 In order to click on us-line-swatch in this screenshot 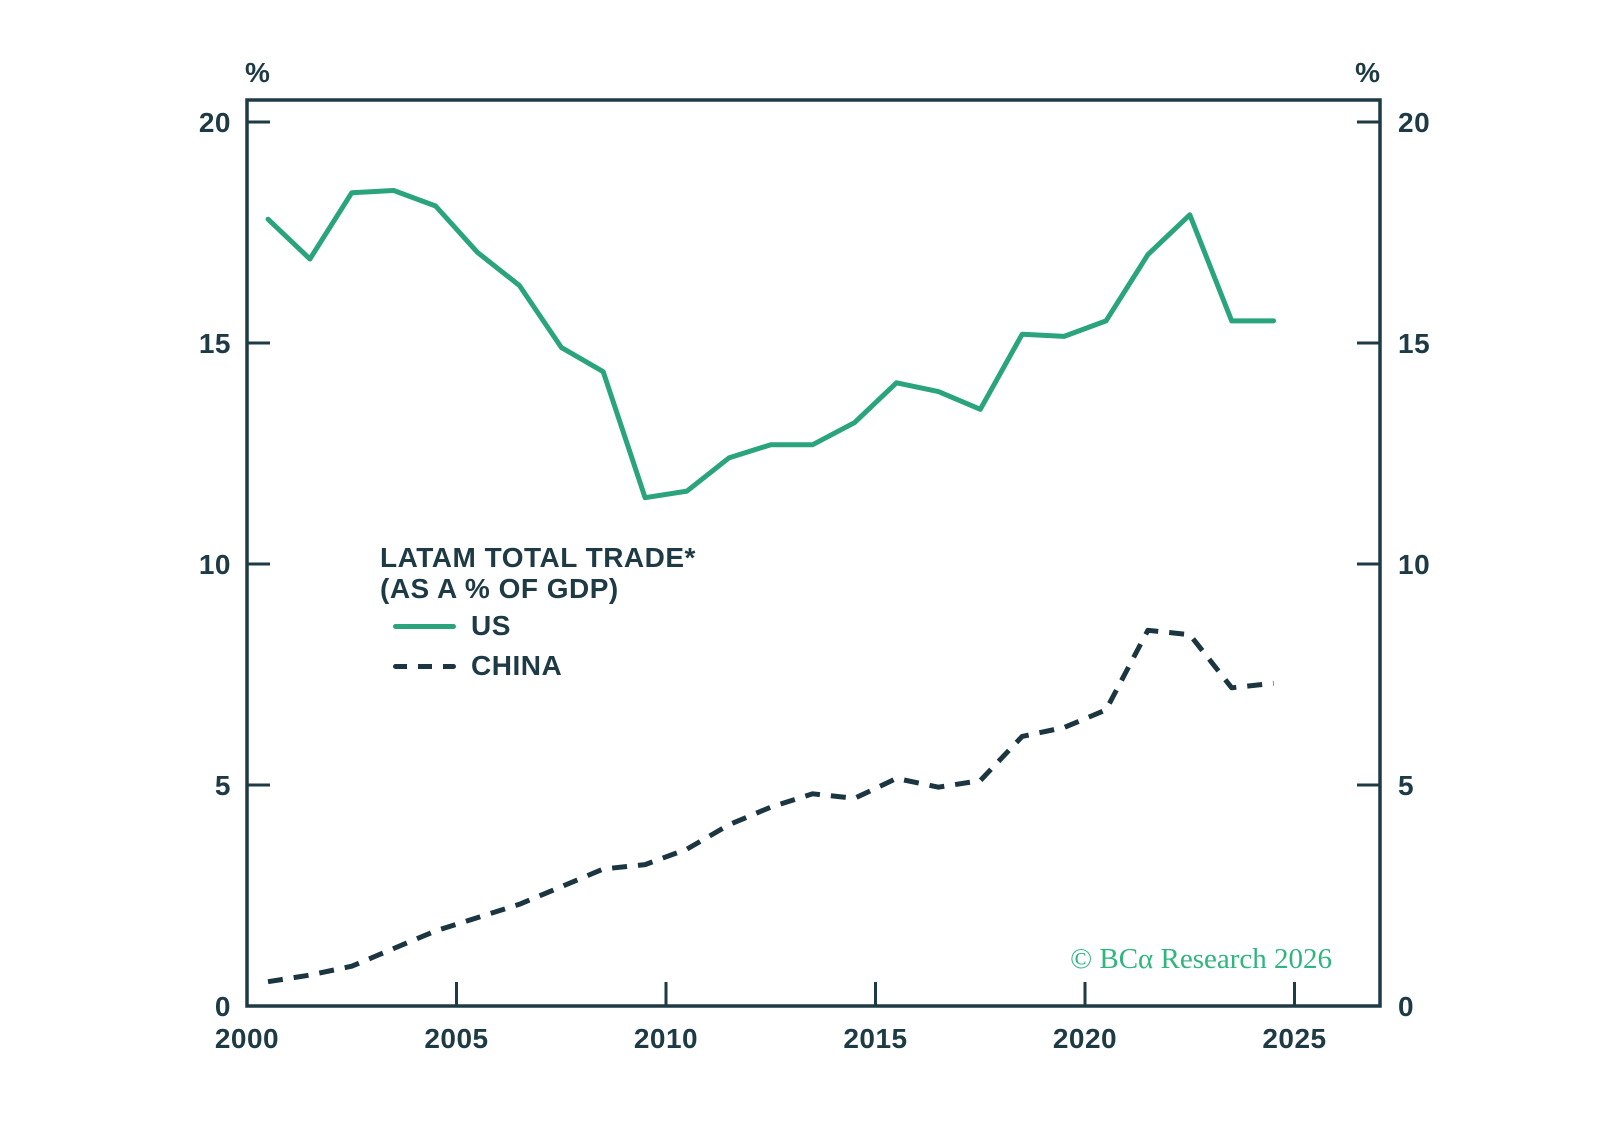, I will do `click(424, 626)`.